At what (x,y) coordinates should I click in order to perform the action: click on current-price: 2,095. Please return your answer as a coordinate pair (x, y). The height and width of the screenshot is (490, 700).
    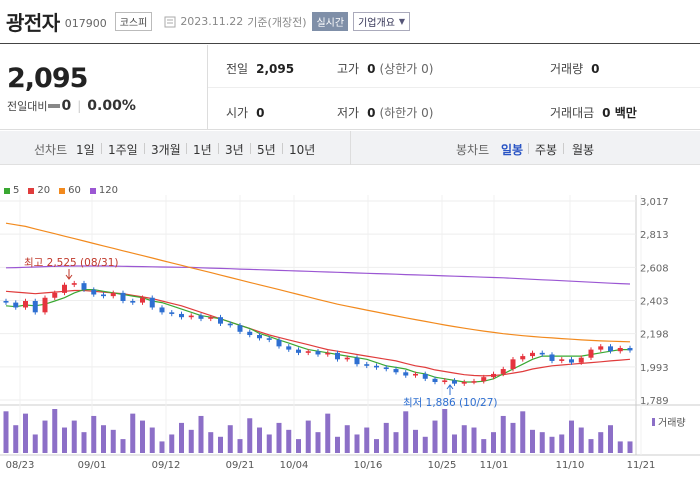
    Looking at the image, I should click on (47, 78).